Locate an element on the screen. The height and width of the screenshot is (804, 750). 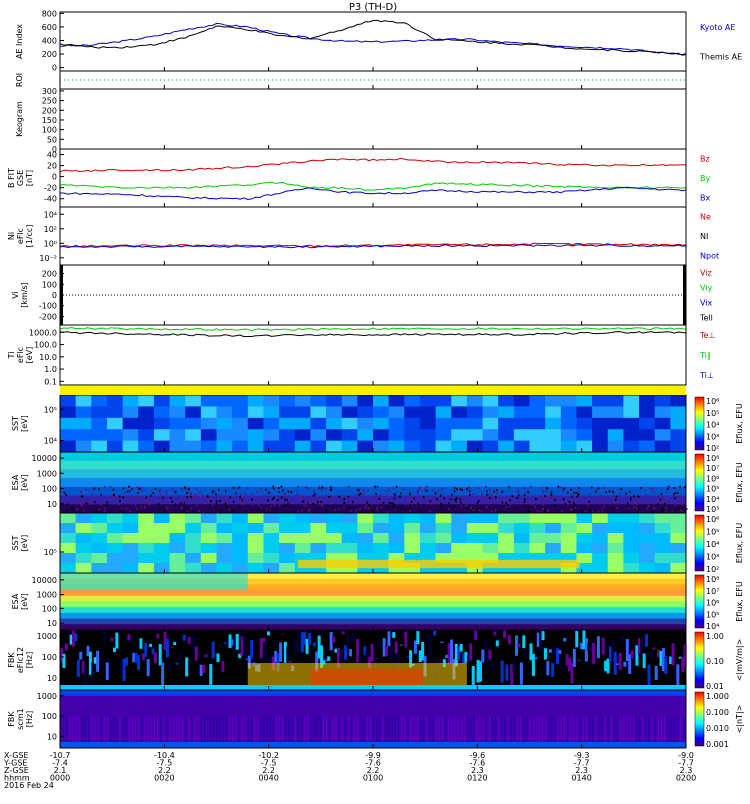
ylabel-bfield: GSE is located at coordinates (20, 178).